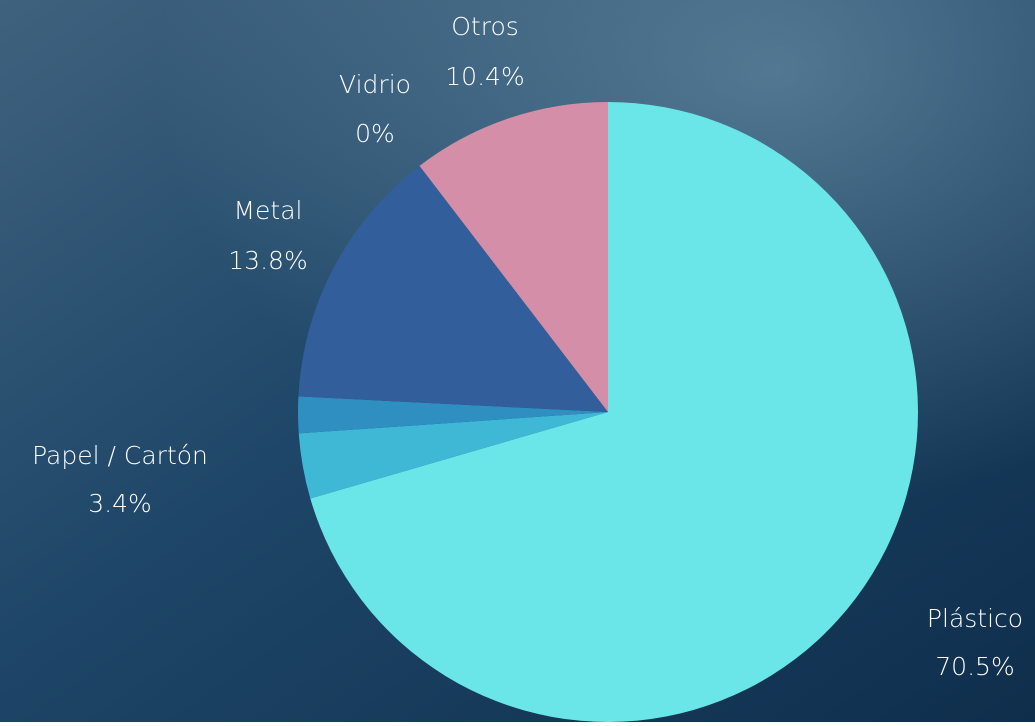  I want to click on value-label: 10.4%, so click(484, 76).